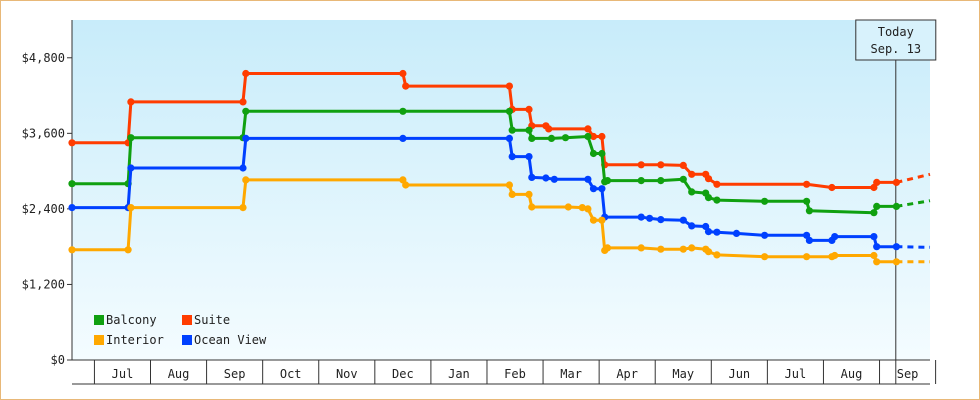 This screenshot has height=400, width=980. What do you see at coordinates (908, 374) in the screenshot?
I see `x-tick-label: Sep` at bounding box center [908, 374].